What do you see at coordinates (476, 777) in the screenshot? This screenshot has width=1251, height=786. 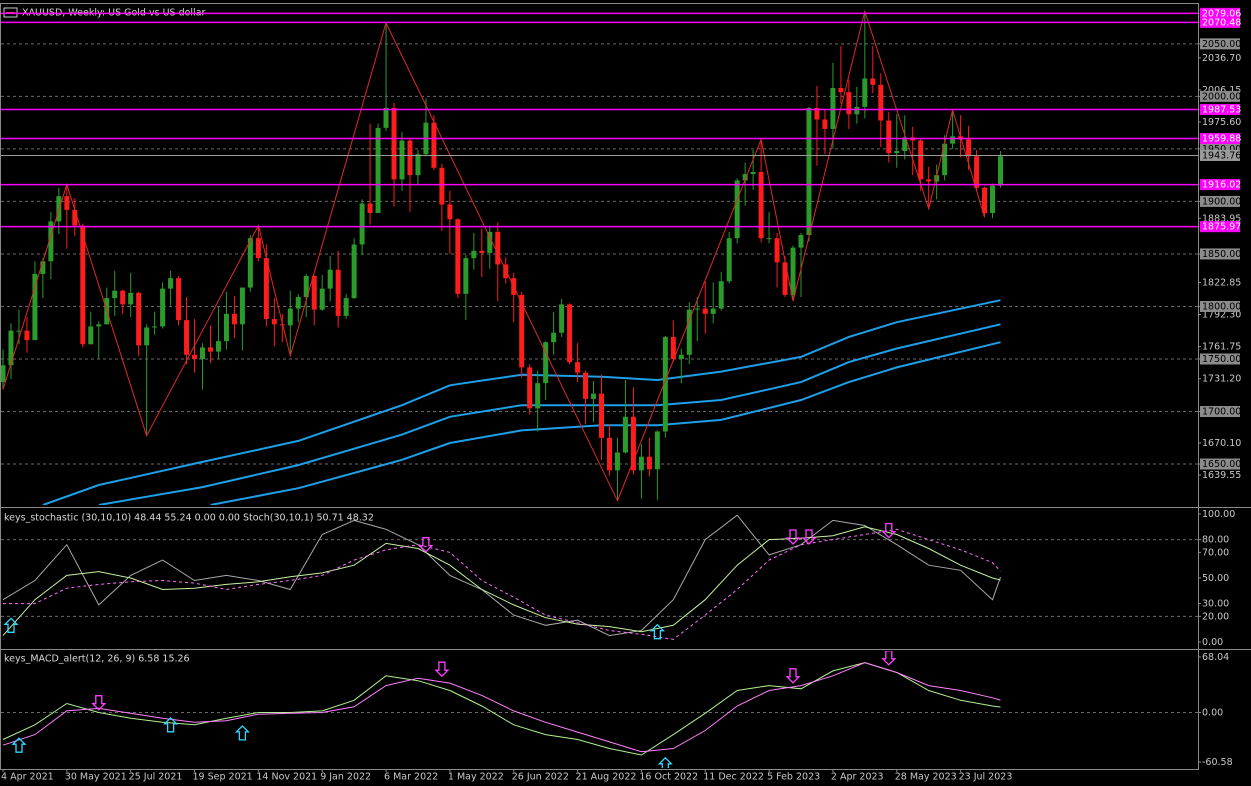 I see `x-tick-label: 1 May 2022` at bounding box center [476, 777].